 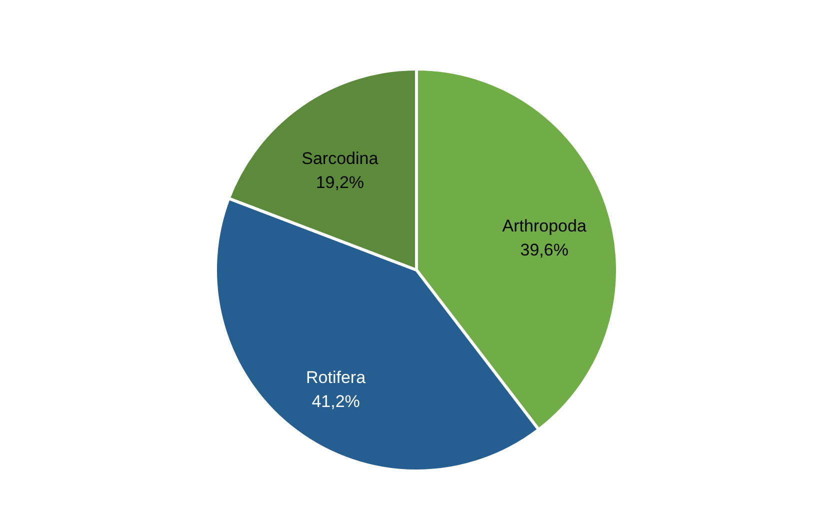 What do you see at coordinates (336, 378) in the screenshot?
I see `slice-label: Rotifera` at bounding box center [336, 378].